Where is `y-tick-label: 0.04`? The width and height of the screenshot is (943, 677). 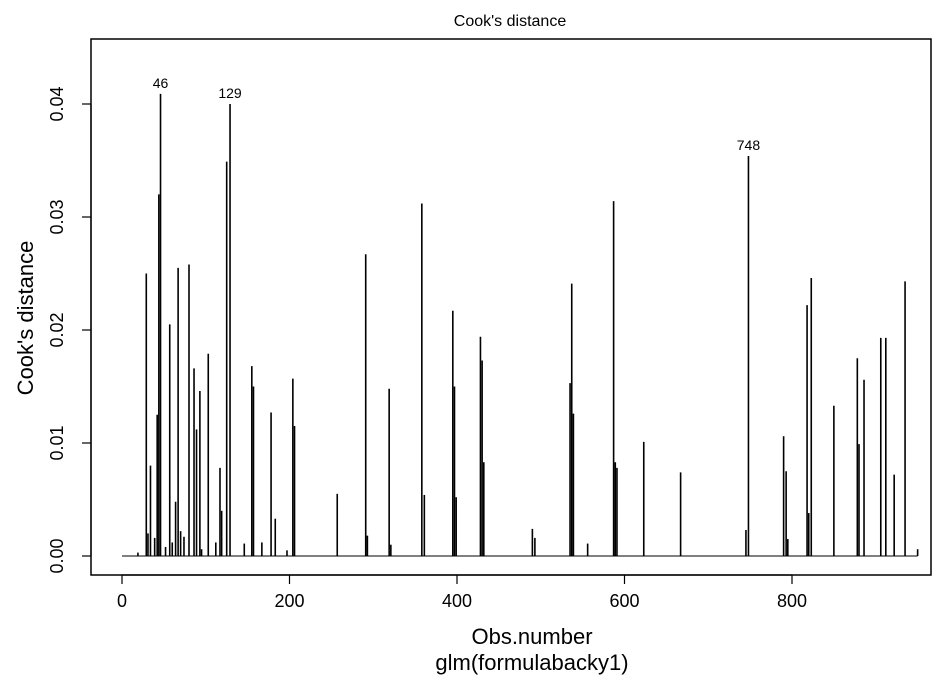 y-tick-label: 0.04 is located at coordinates (57, 103).